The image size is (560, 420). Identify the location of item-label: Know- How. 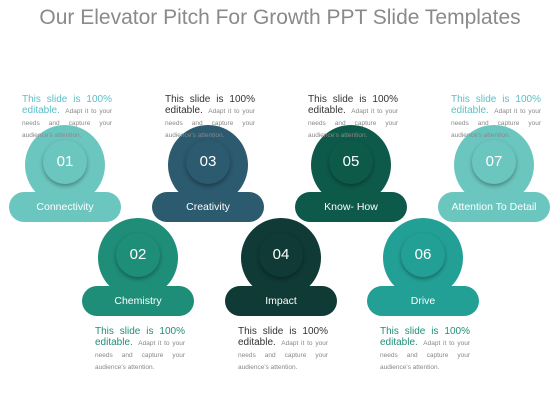
(351, 207).